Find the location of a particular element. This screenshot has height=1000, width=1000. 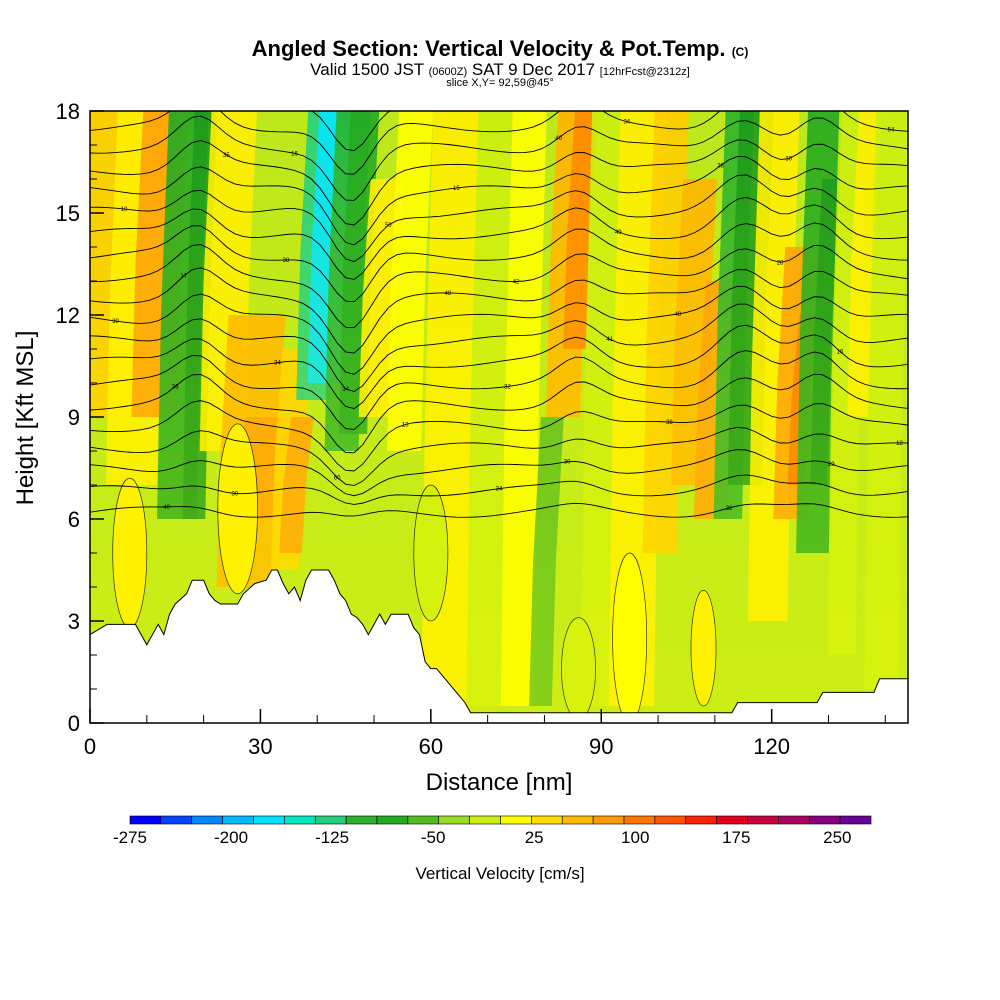

y-axis-label: Height [Kft MSL] is located at coordinates (25, 418).